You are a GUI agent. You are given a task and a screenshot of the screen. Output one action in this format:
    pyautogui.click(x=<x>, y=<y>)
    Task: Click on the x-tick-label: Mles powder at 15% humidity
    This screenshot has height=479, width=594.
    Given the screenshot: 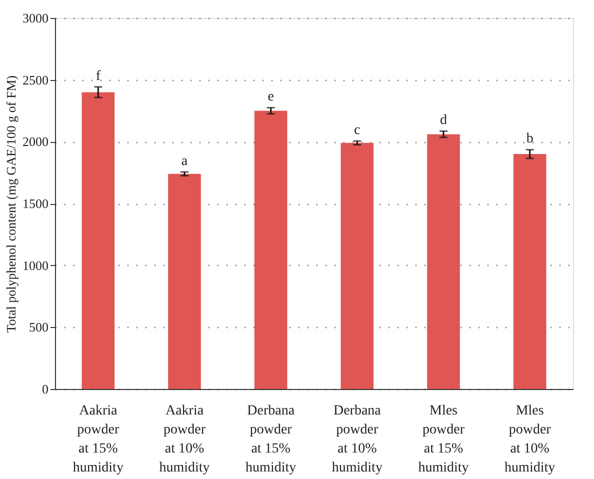 What is the action you would take?
    pyautogui.click(x=443, y=440)
    